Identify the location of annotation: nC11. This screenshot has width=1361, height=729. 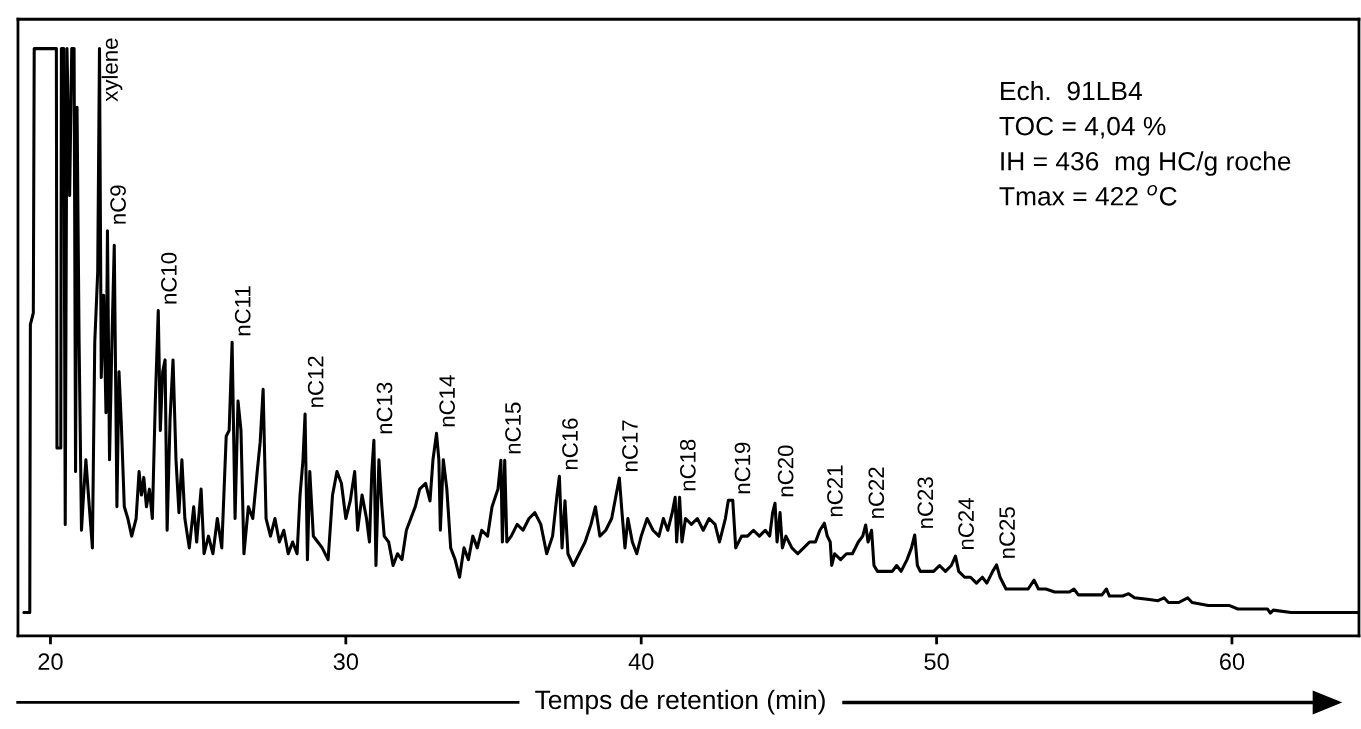
(242, 311).